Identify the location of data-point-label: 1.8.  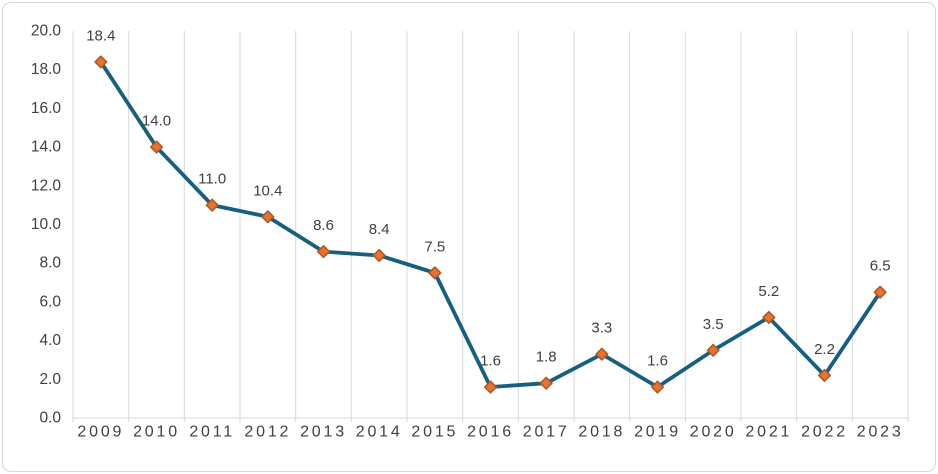
(546, 357).